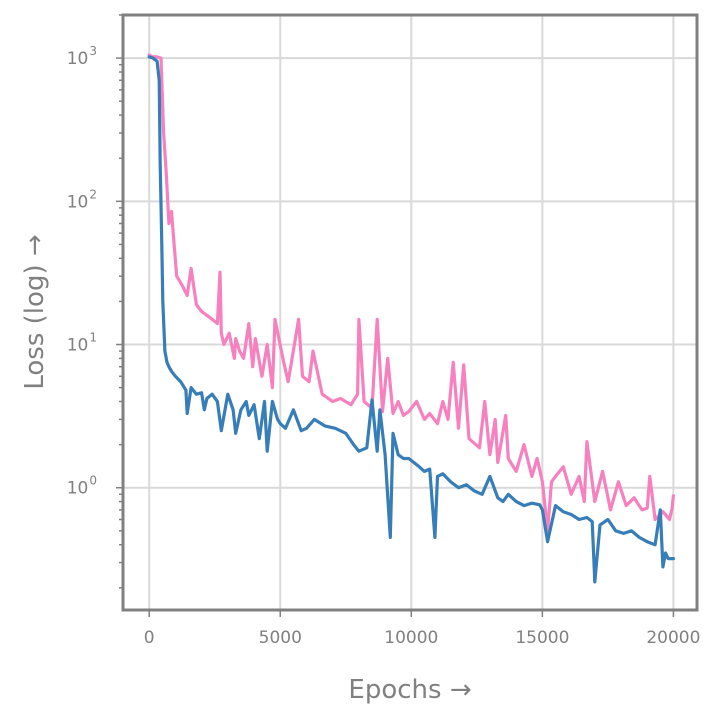 The image size is (718, 718). Describe the element at coordinates (82, 486) in the screenshot. I see `y-tick-label: 10⁰` at that location.